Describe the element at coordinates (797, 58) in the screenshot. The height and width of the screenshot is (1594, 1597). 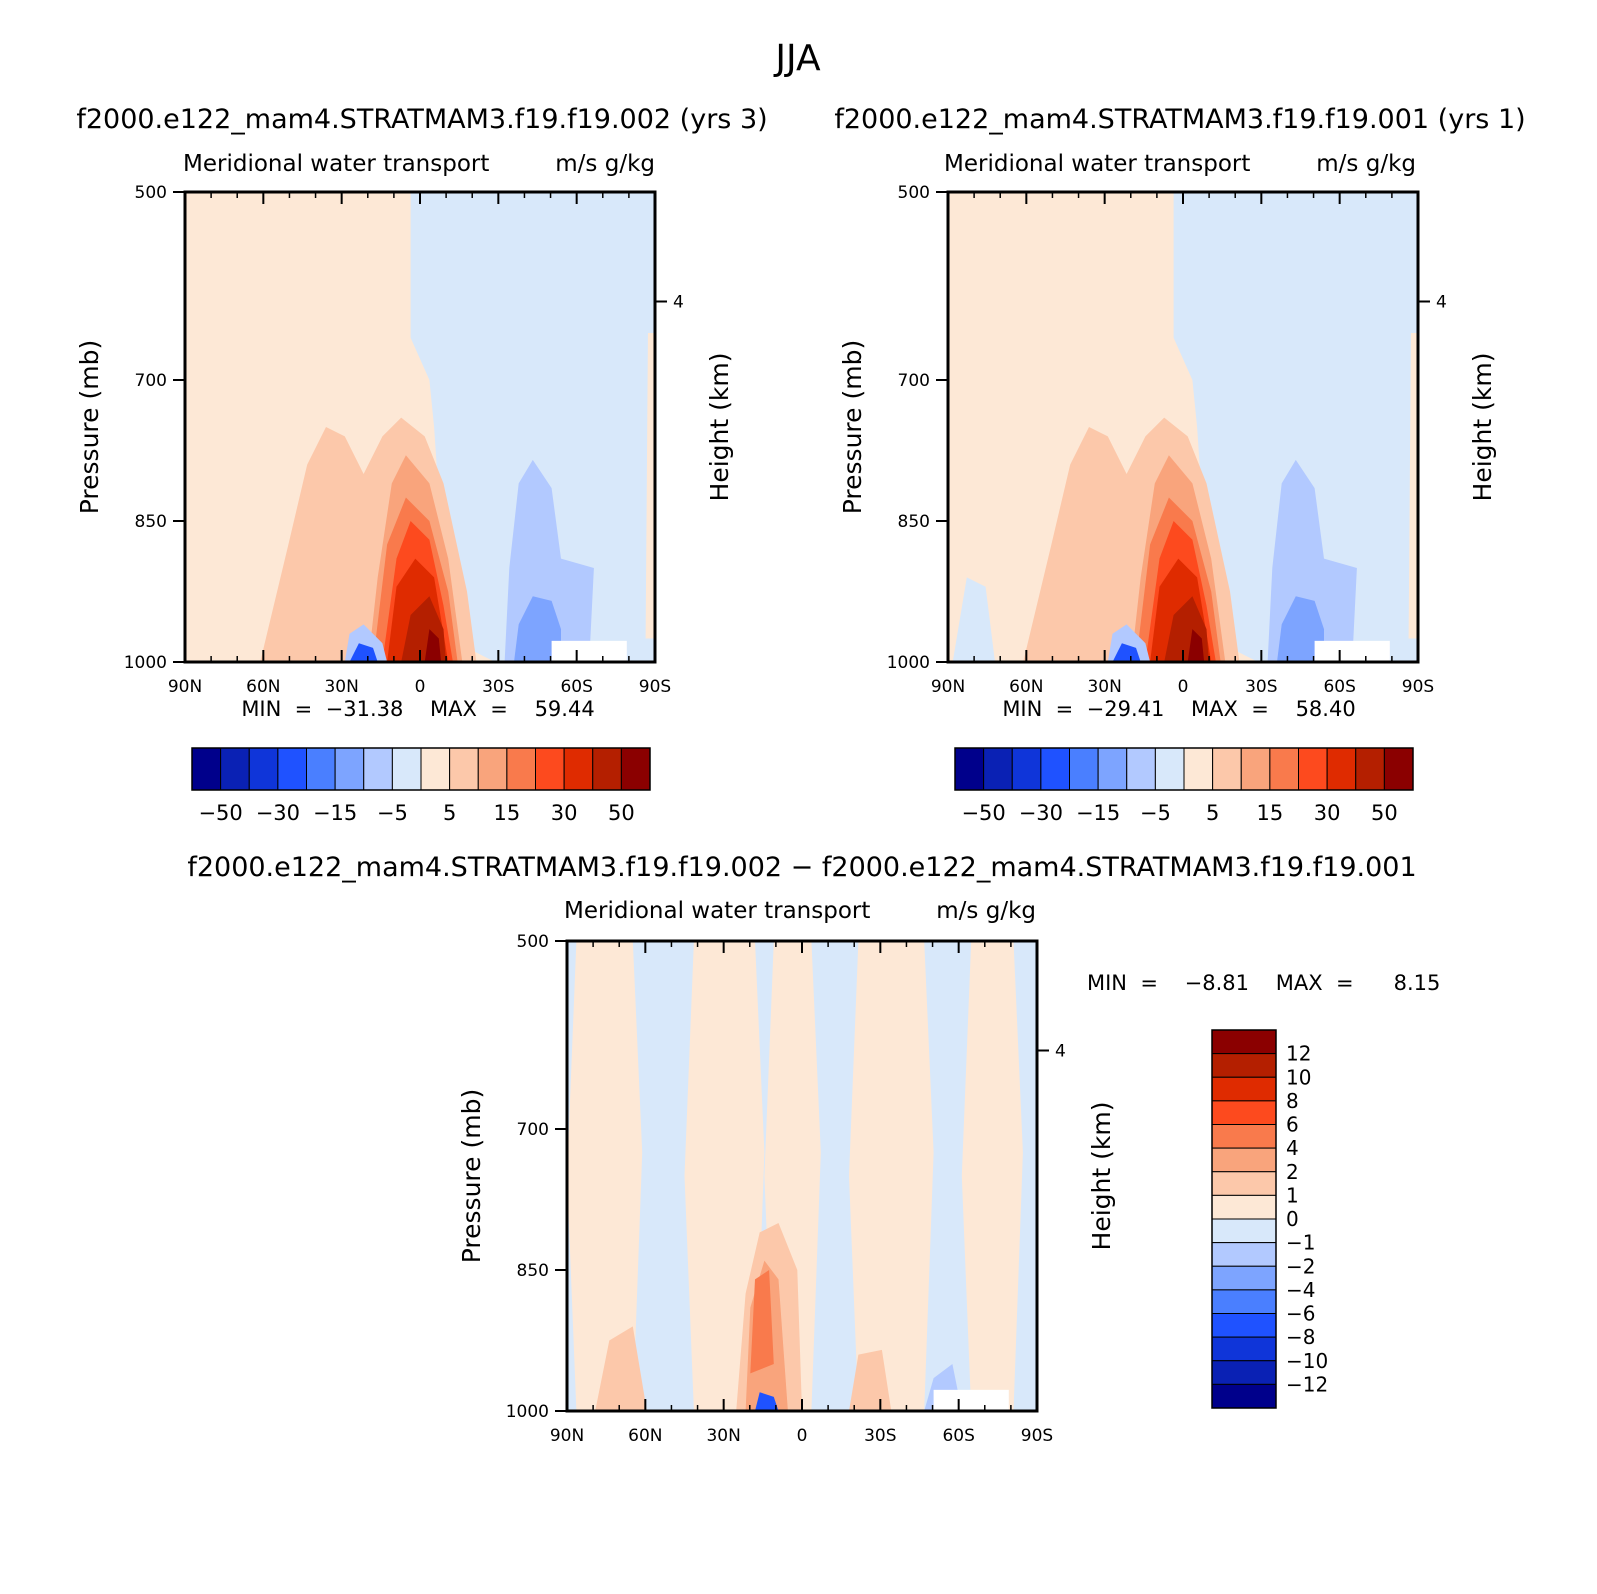
I see `figure-title: JJA` at that location.